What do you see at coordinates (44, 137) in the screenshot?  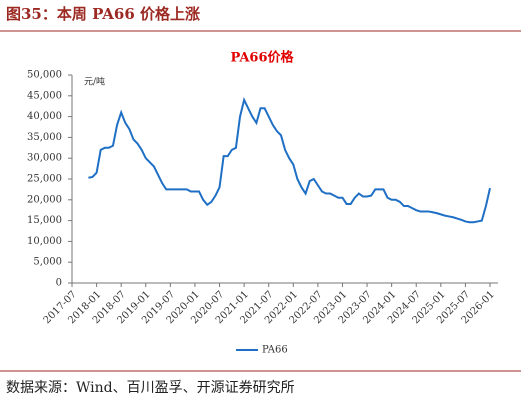 I see `y-tick-label: 35,000` at bounding box center [44, 137].